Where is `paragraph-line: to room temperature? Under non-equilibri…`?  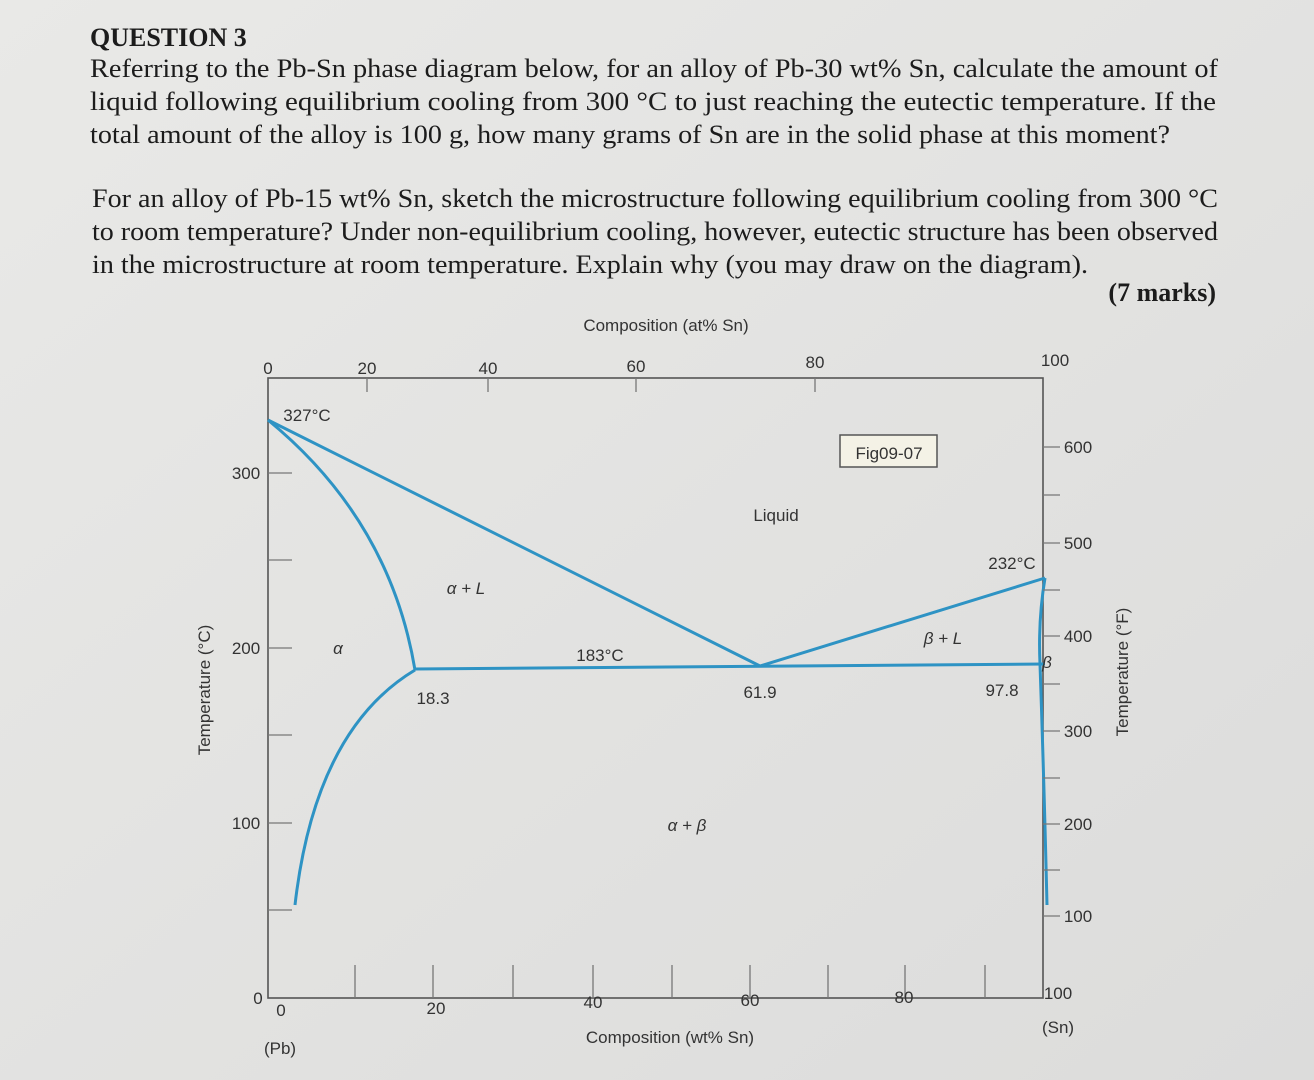
paragraph-line: to room temperature? Under non-equilibri… is located at coordinates (655, 231).